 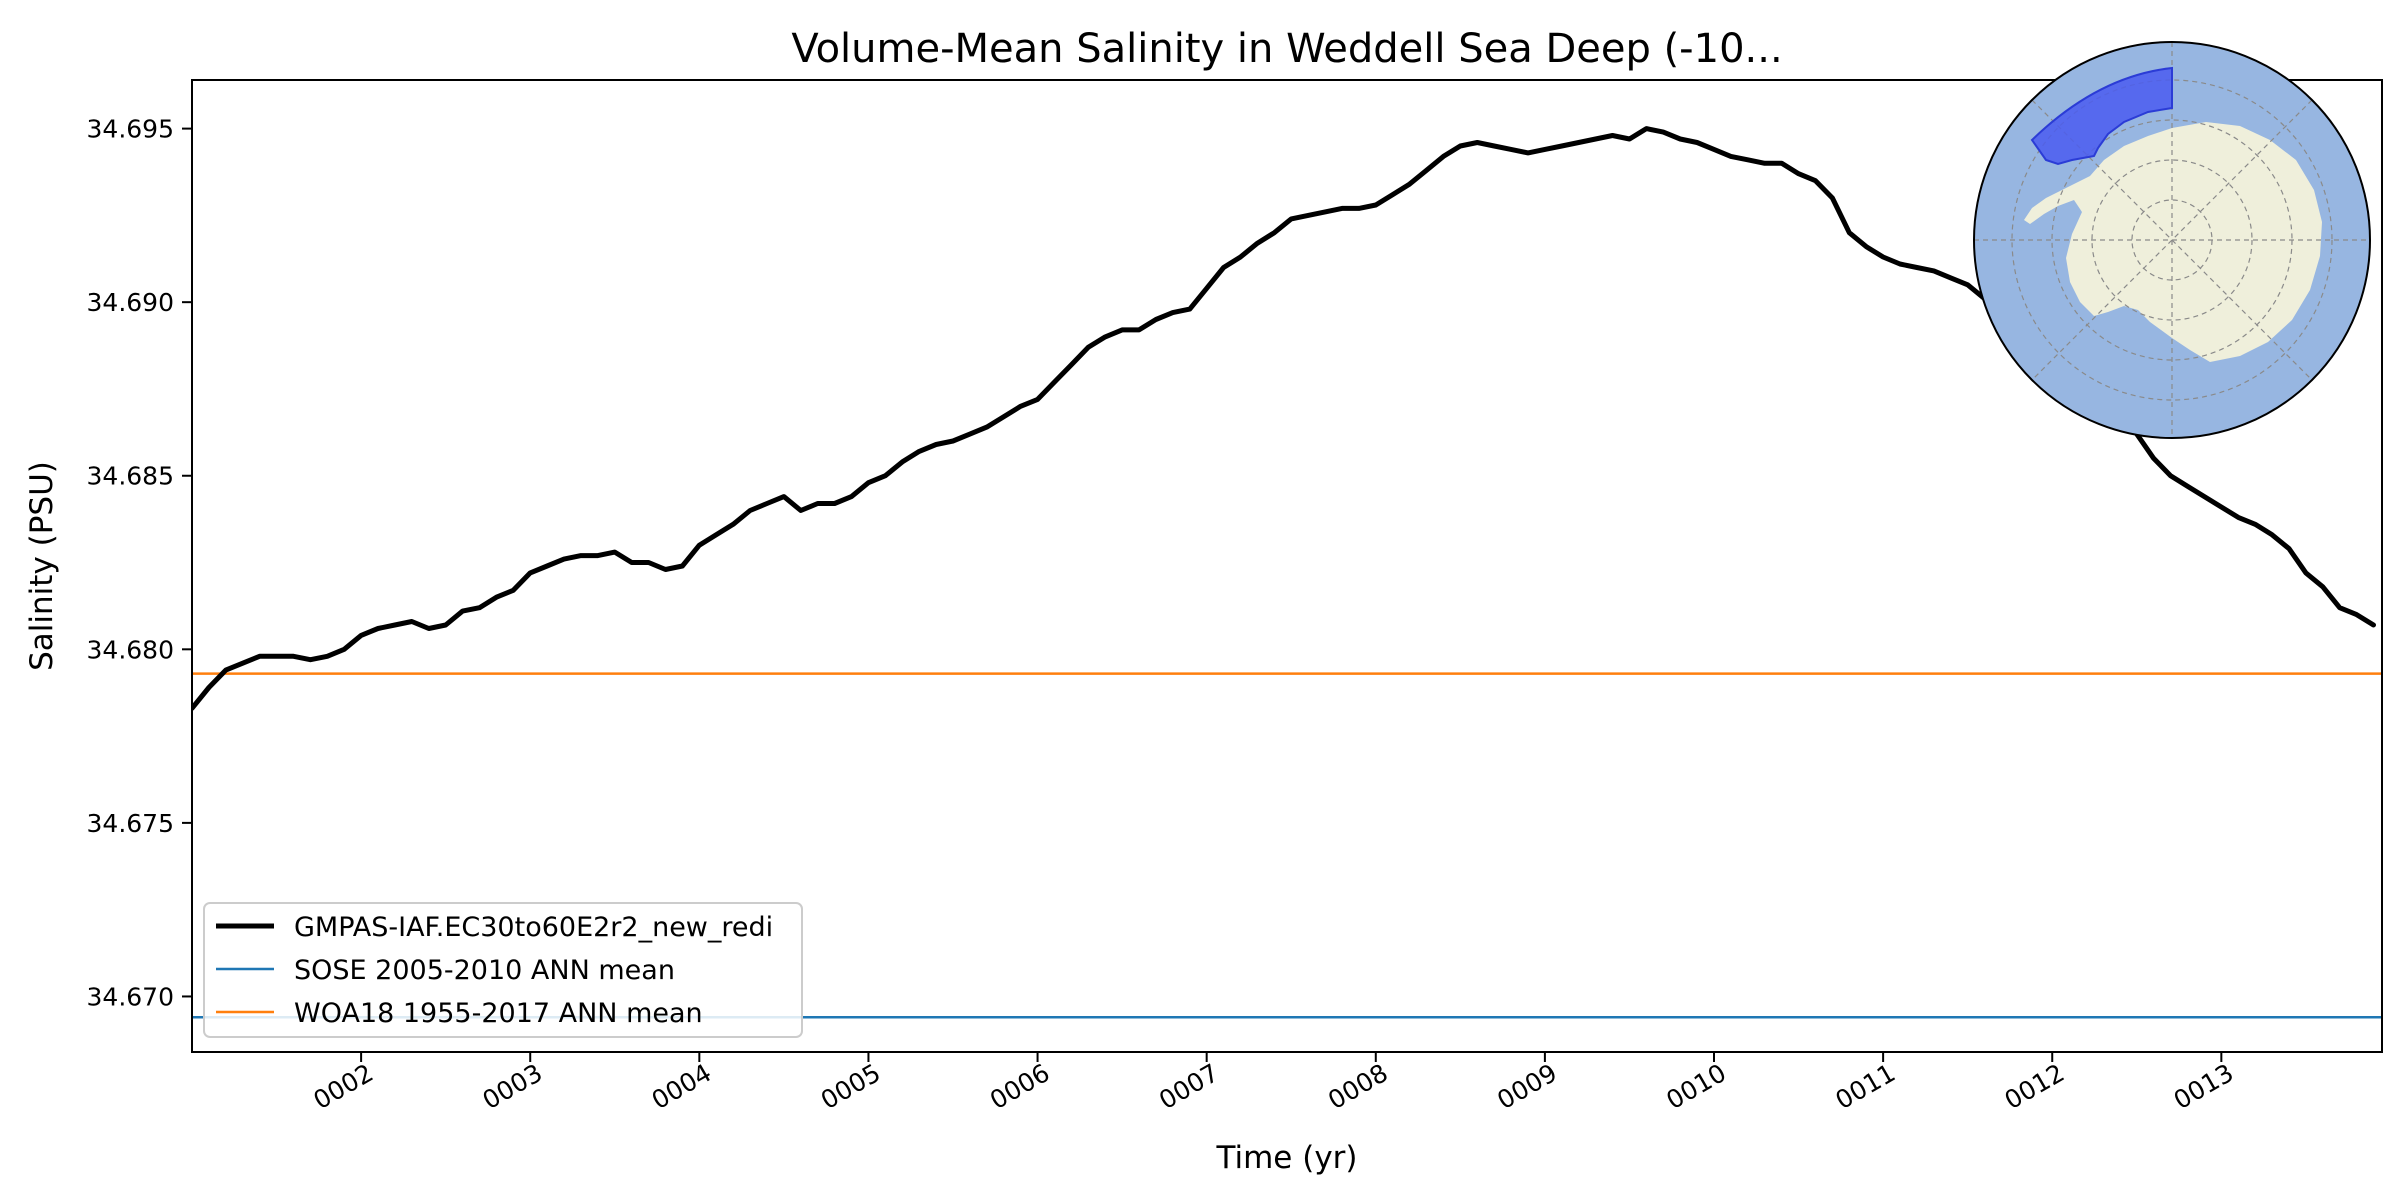 I want to click on legend-label-model: GMPAS-IAF.EC30to60E2r2_new_redi, so click(x=533, y=927).